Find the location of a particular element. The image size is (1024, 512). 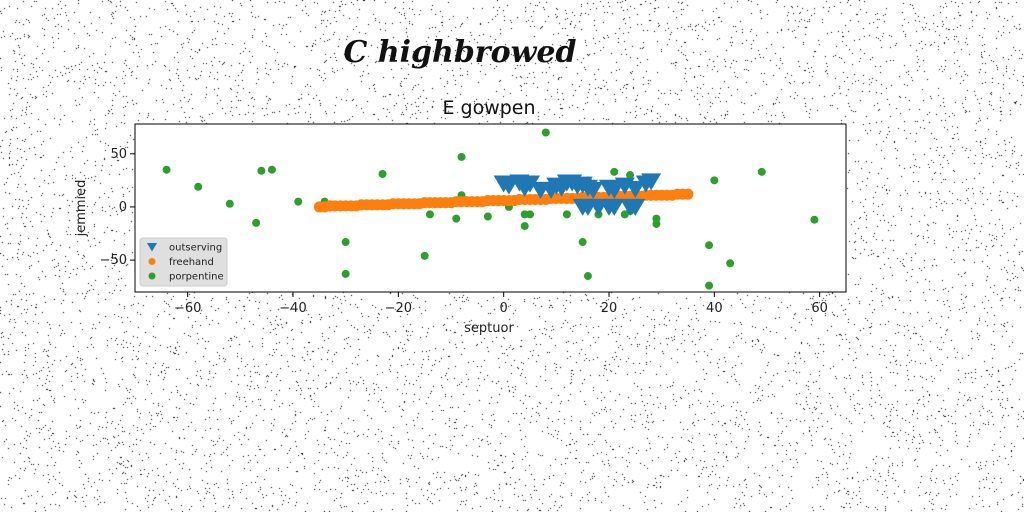

x-tick-label: 0 is located at coordinates (504, 308).